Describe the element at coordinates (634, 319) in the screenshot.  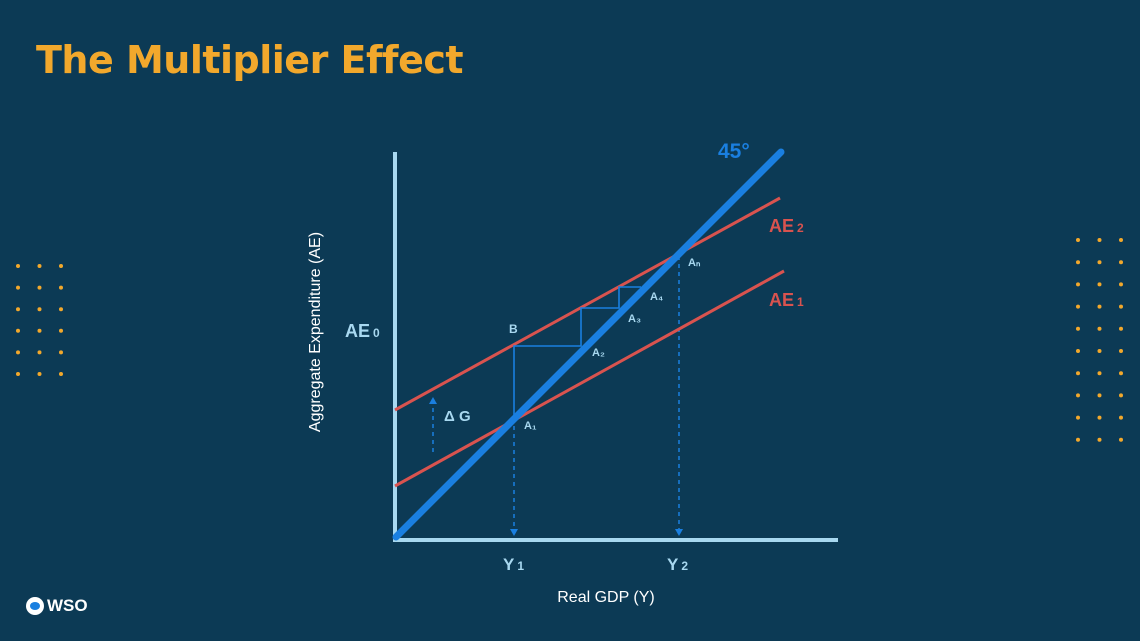
I see `point-a3-label: A₃` at that location.